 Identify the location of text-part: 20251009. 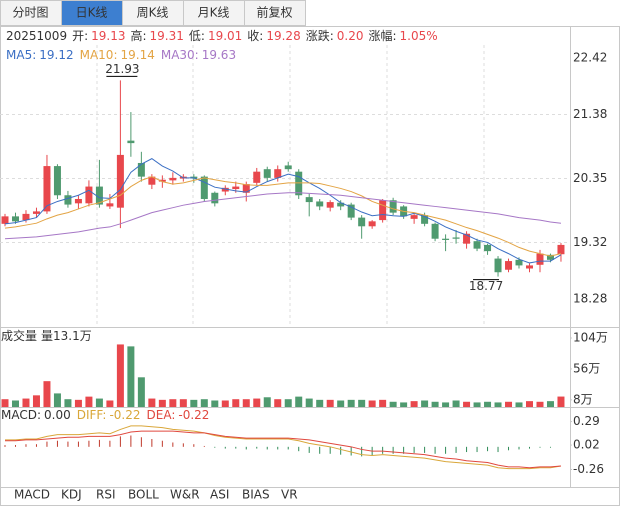
(36, 36).